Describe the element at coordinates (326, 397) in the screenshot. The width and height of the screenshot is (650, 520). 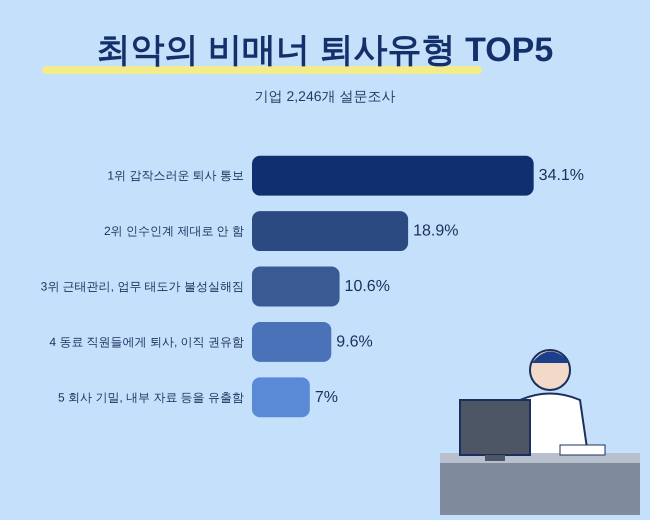
I see `data-label: 7%` at that location.